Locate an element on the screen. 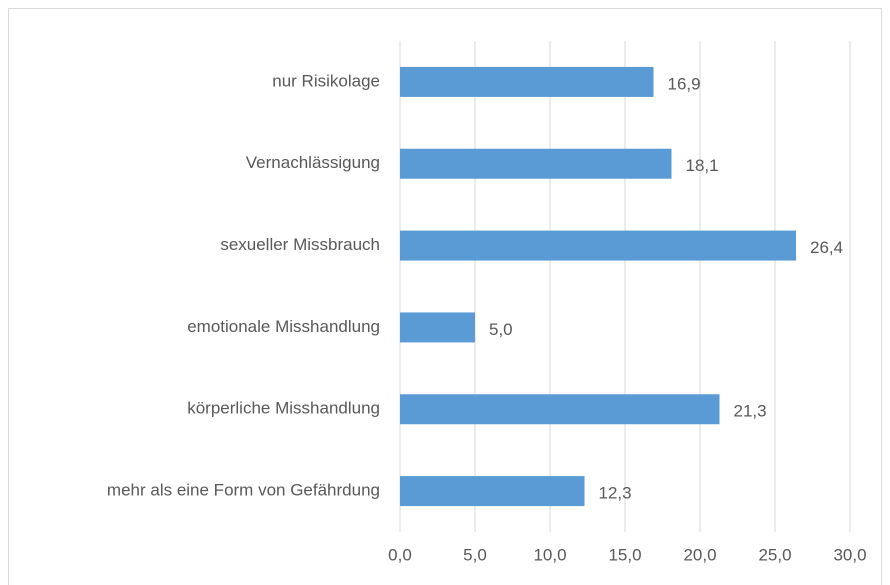 The height and width of the screenshot is (585, 890). x-tick-label: 5,0 is located at coordinates (475, 554).